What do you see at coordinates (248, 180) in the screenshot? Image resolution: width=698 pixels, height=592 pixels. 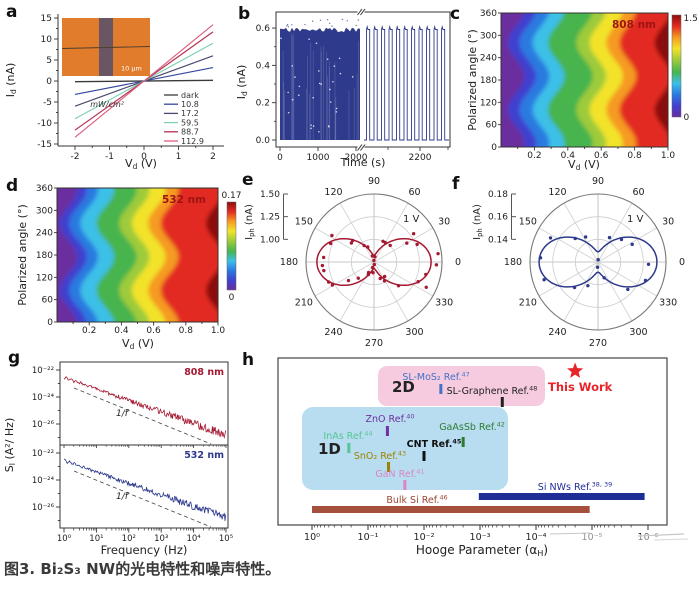 I see `panel-label-e: e` at bounding box center [248, 180].